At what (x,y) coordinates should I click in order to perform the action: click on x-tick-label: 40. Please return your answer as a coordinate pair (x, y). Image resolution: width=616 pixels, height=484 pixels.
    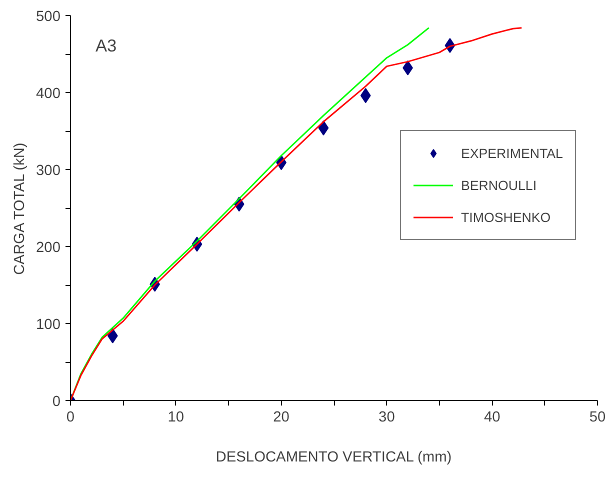
    Looking at the image, I should click on (492, 418).